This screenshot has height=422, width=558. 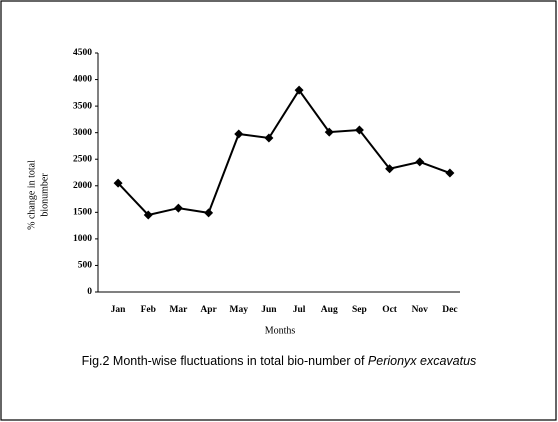 What do you see at coordinates (208, 310) in the screenshot?
I see `x-tick-label: Apr` at bounding box center [208, 310].